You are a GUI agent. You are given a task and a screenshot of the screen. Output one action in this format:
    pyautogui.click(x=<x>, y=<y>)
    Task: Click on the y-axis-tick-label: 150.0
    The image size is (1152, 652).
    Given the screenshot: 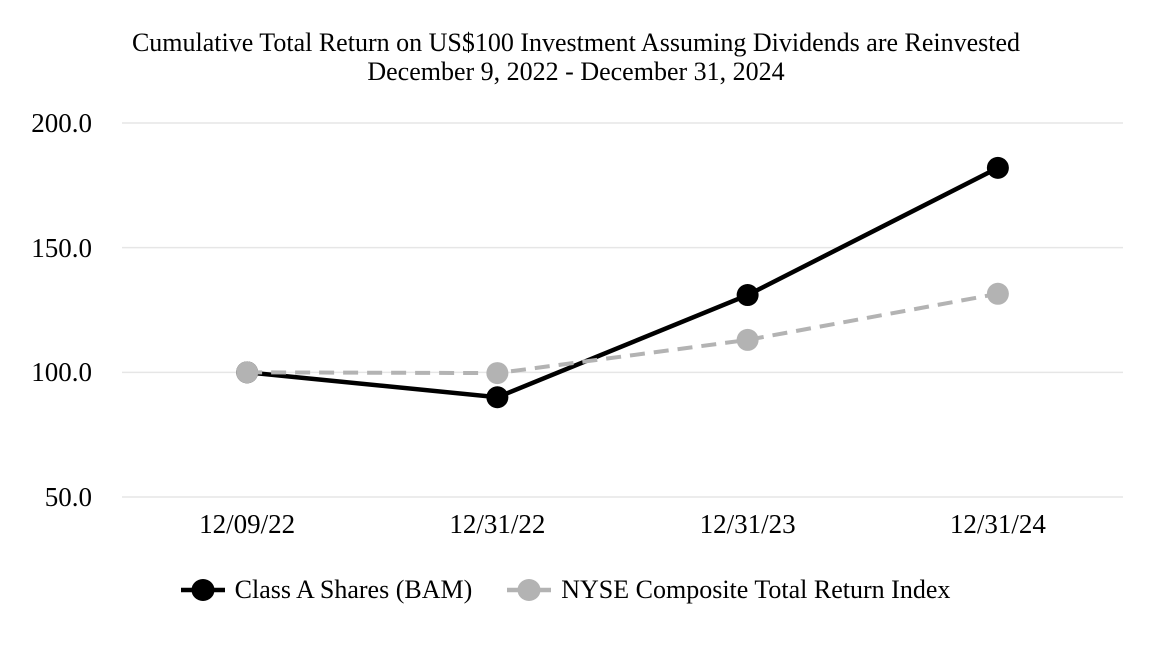 What is the action you would take?
    pyautogui.click(x=61, y=247)
    